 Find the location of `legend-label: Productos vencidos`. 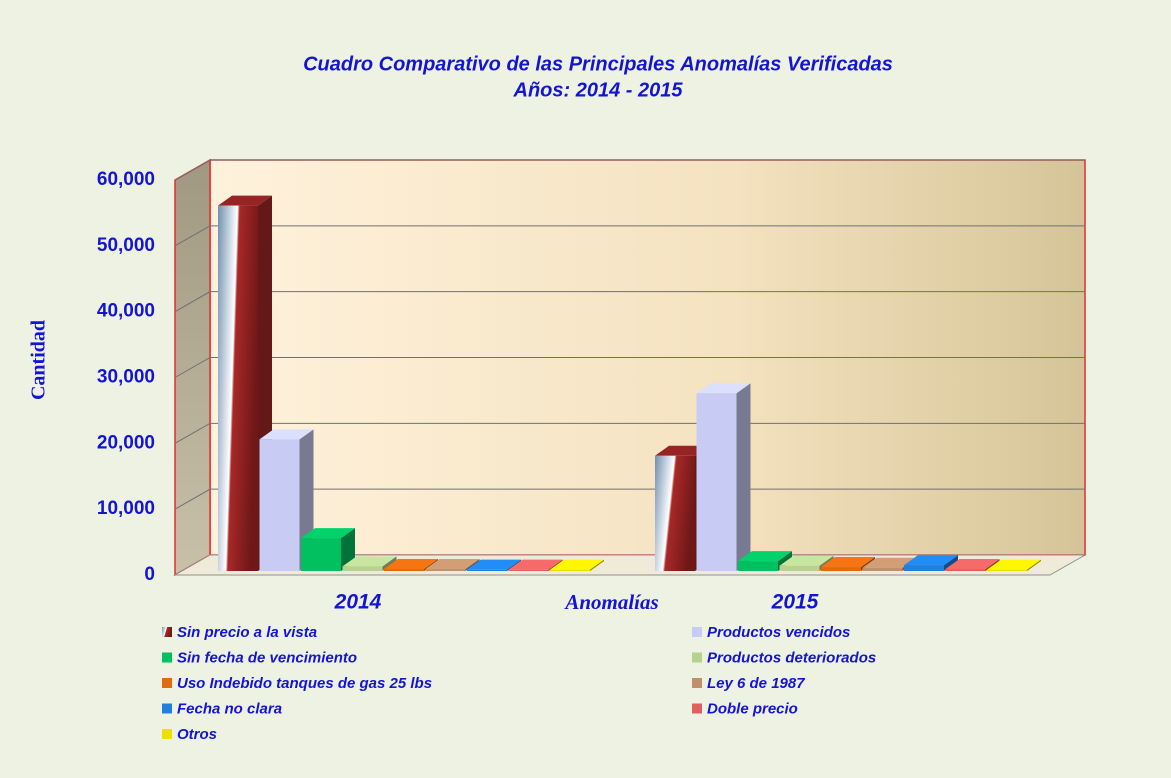

legend-label: Productos vencidos is located at coordinates (778, 632).